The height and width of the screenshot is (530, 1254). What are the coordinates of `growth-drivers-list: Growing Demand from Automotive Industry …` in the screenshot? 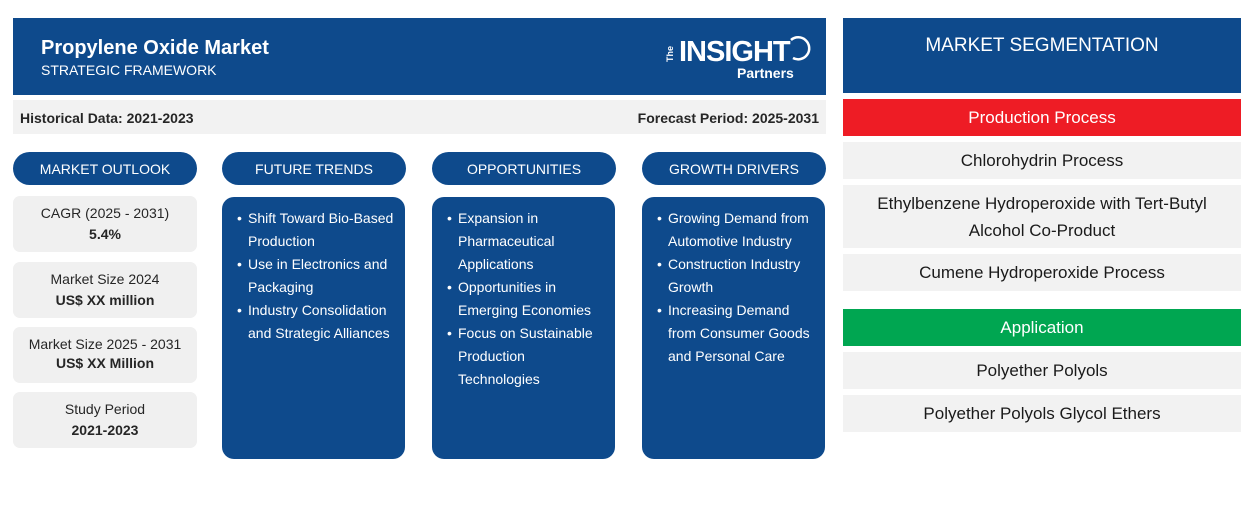 It's located at (733, 282).